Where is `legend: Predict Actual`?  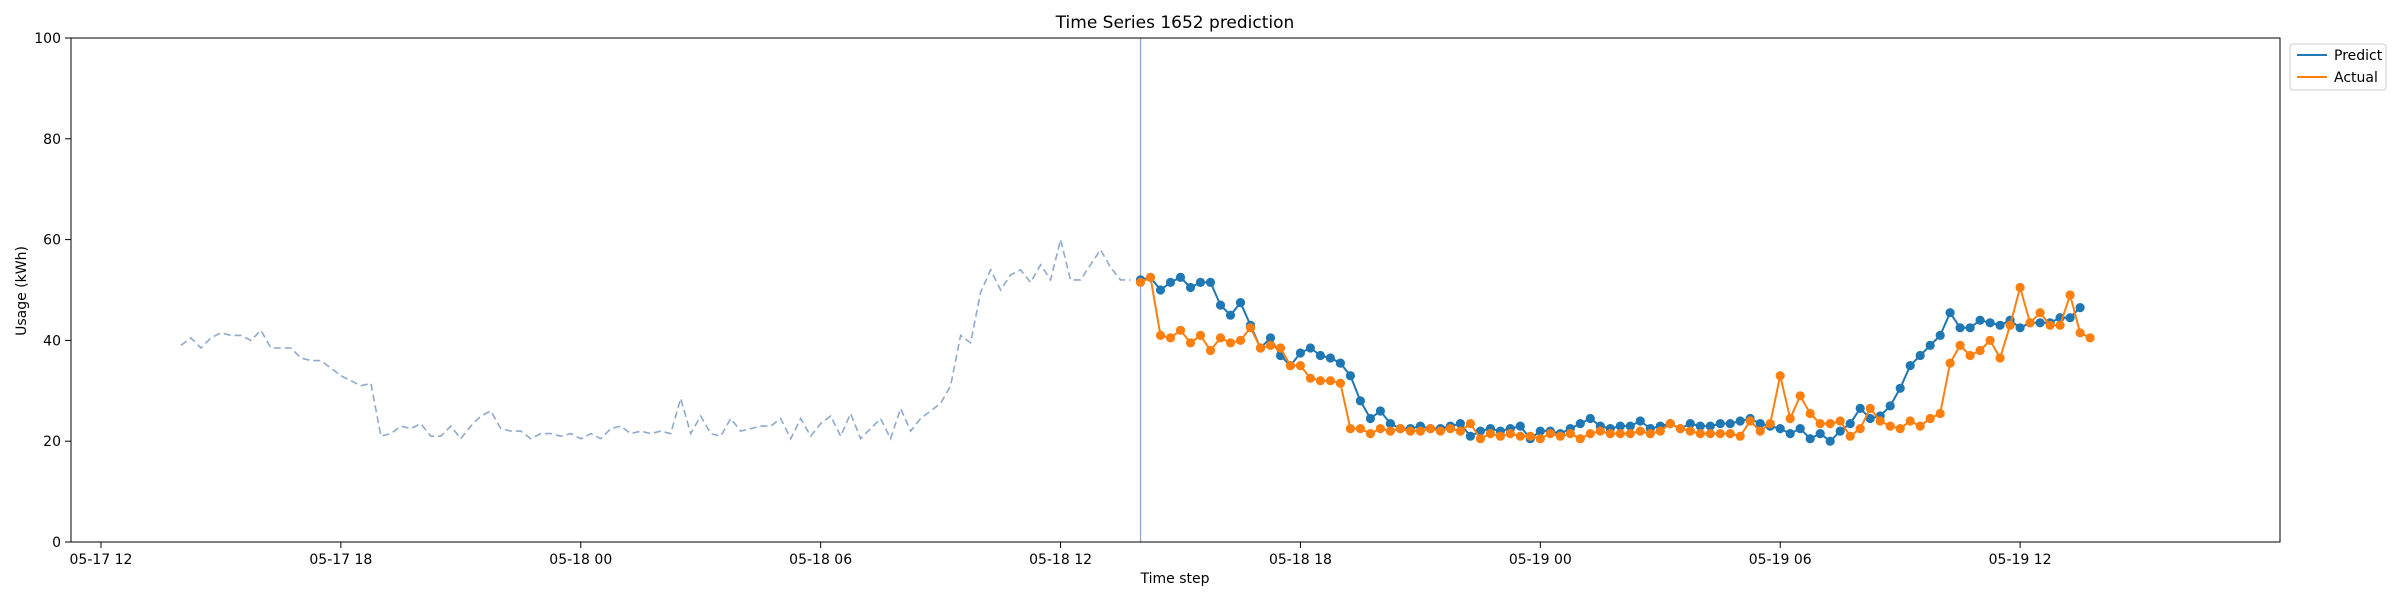
legend: Predict Actual is located at coordinates (2338, 67).